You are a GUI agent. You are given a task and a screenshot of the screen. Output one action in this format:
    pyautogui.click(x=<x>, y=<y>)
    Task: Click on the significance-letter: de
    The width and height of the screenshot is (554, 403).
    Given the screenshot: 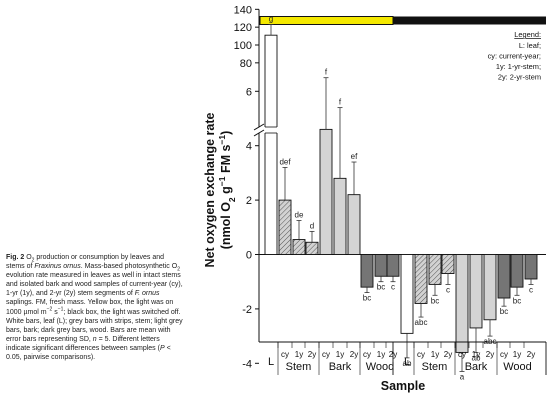 What is the action you would take?
    pyautogui.click(x=299, y=215)
    